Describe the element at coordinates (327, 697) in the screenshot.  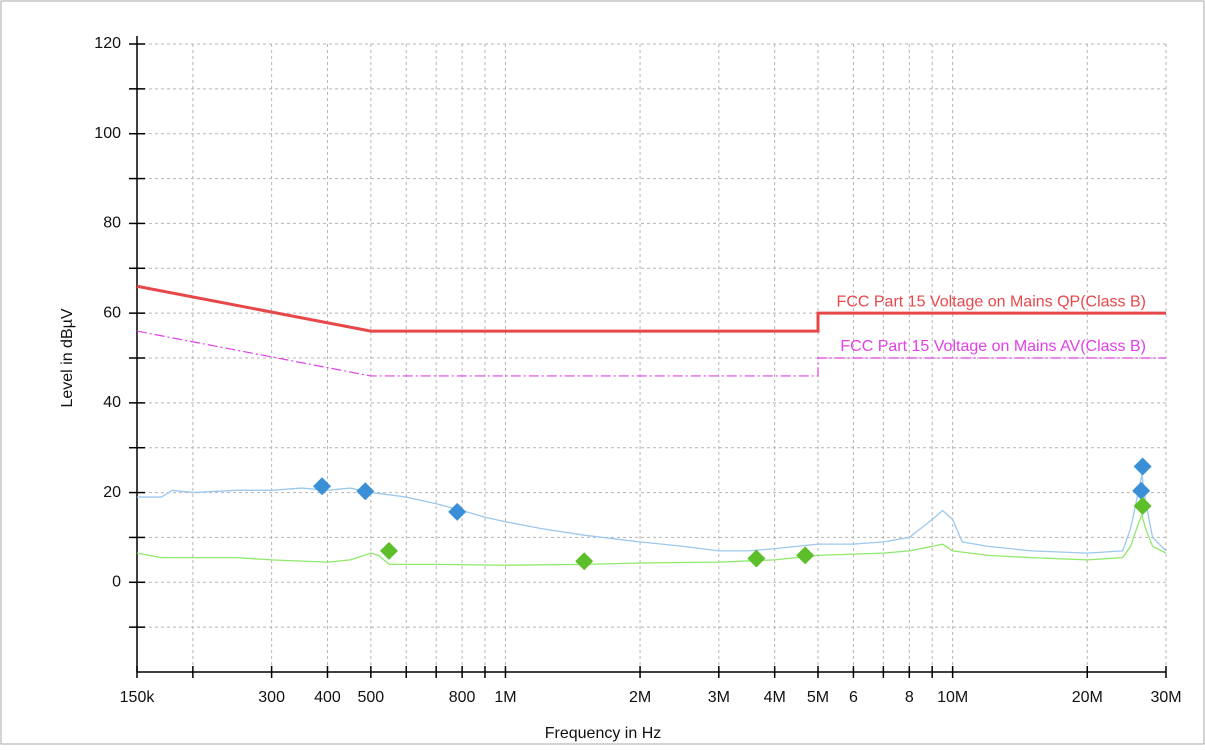
I see `x-tick-label: 400` at that location.